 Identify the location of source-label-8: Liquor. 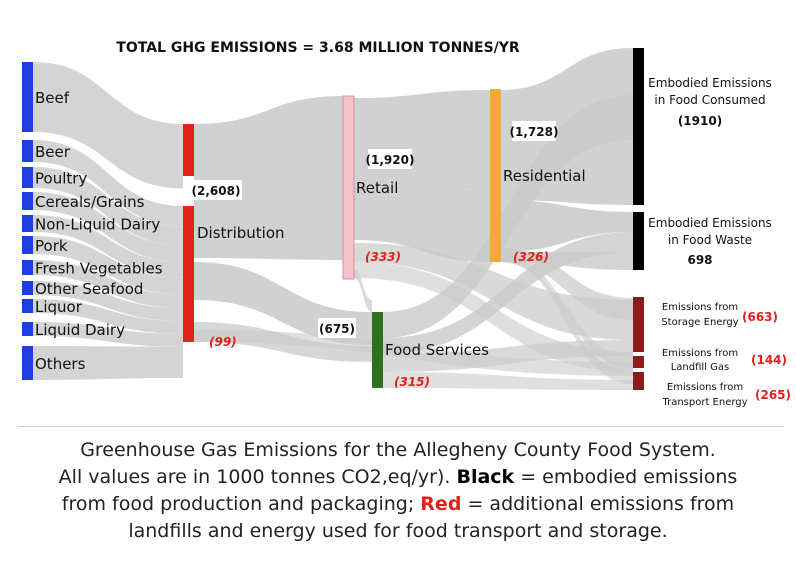
(59, 307).